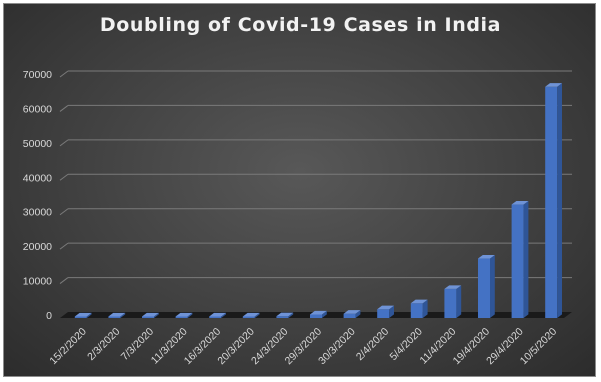 The width and height of the screenshot is (601, 382). What do you see at coordinates (539, 347) in the screenshot?
I see `x-tick-label: 10/5/2020` at bounding box center [539, 347].